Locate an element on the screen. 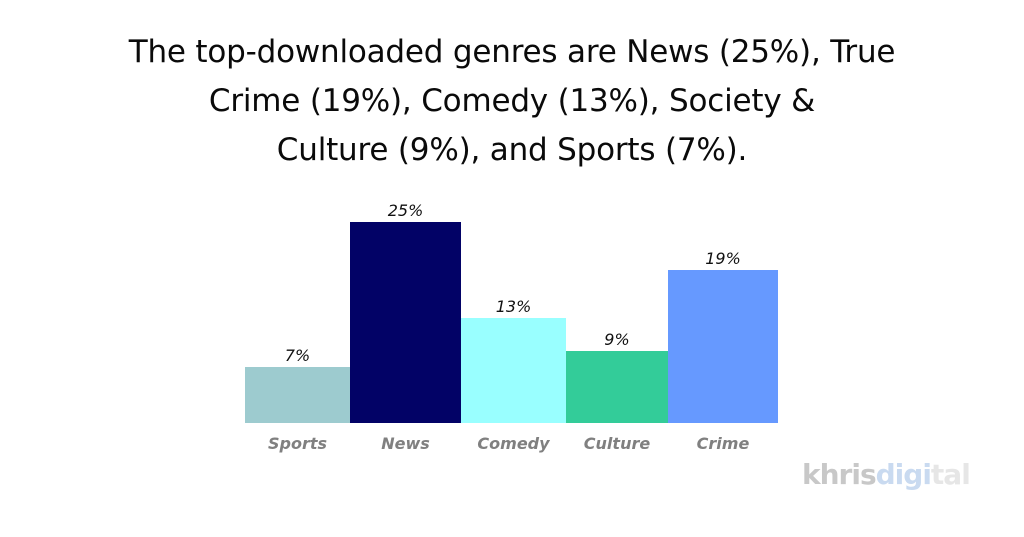  category-label: News is located at coordinates (405, 443).